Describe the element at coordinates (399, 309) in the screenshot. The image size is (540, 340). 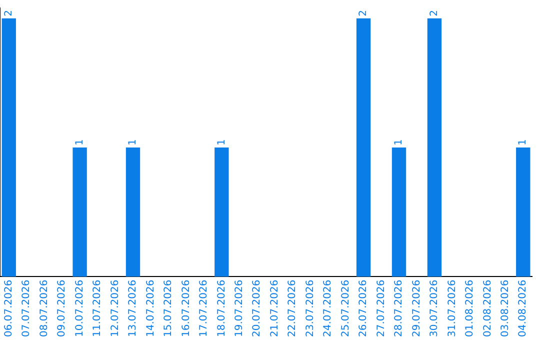
I see `x-tick-label: 28.07.2026` at that location.